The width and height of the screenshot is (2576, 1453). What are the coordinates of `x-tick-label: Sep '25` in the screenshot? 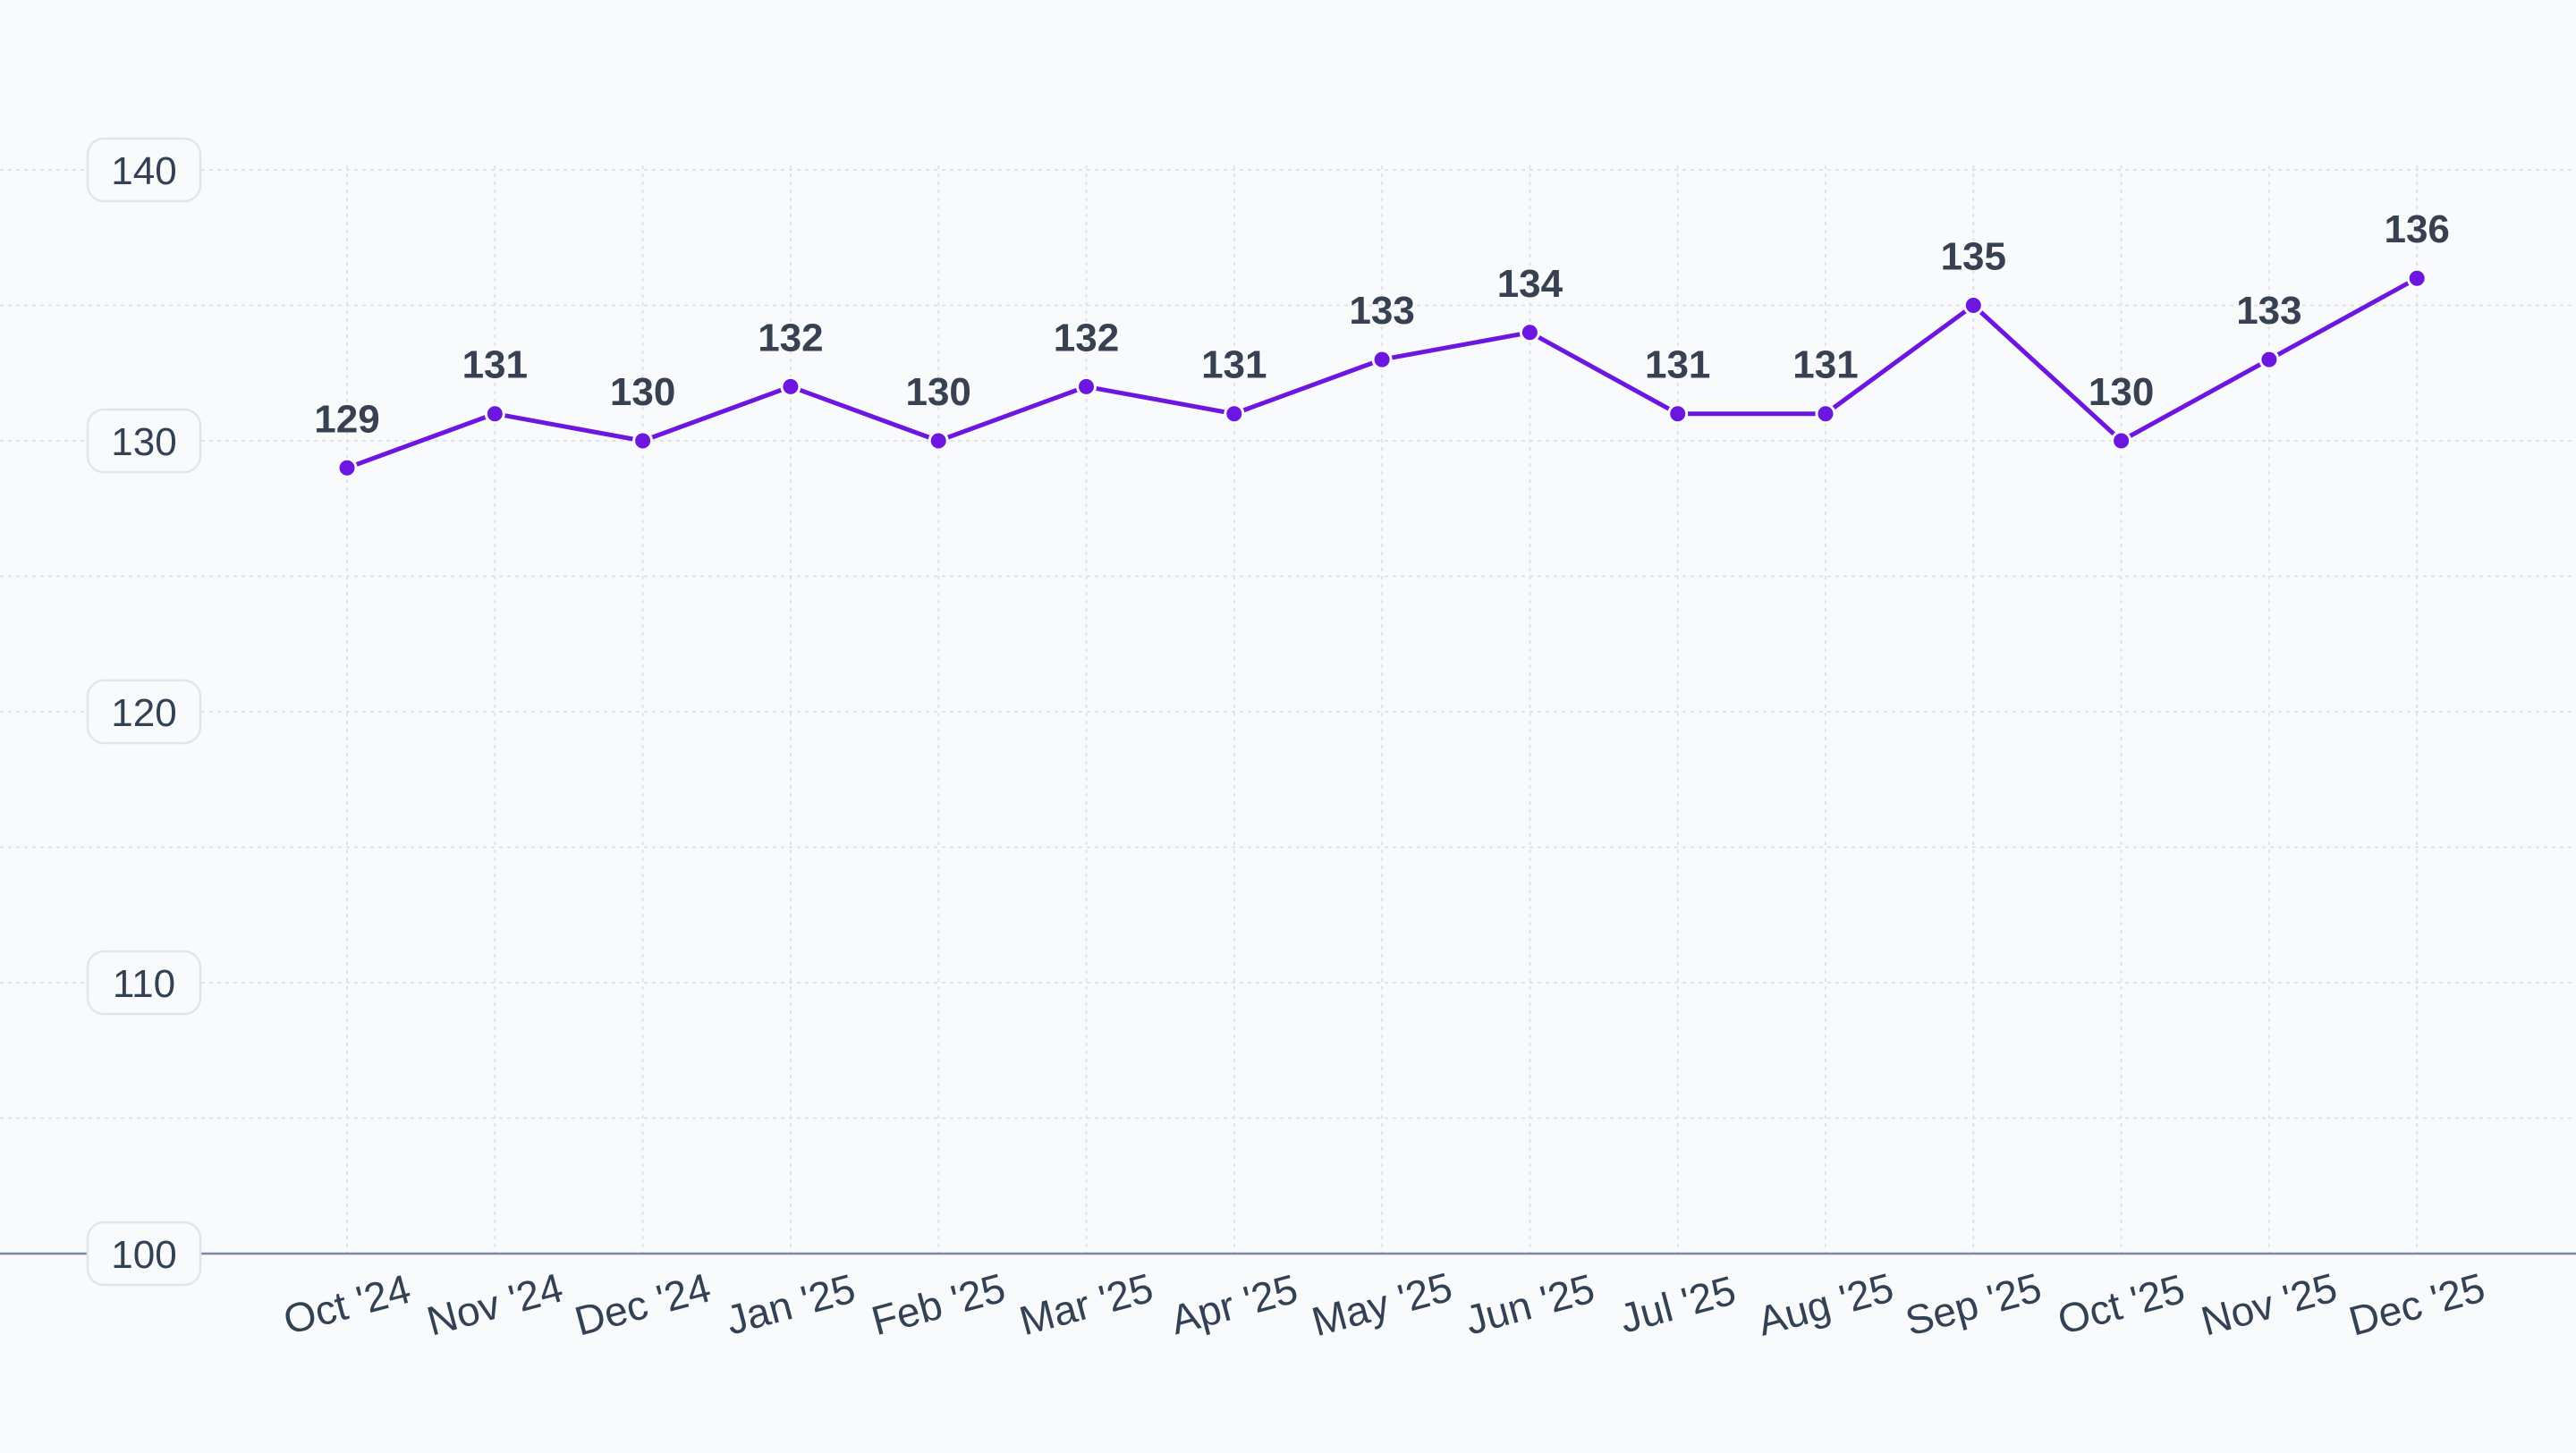 It's located at (1973, 1303).